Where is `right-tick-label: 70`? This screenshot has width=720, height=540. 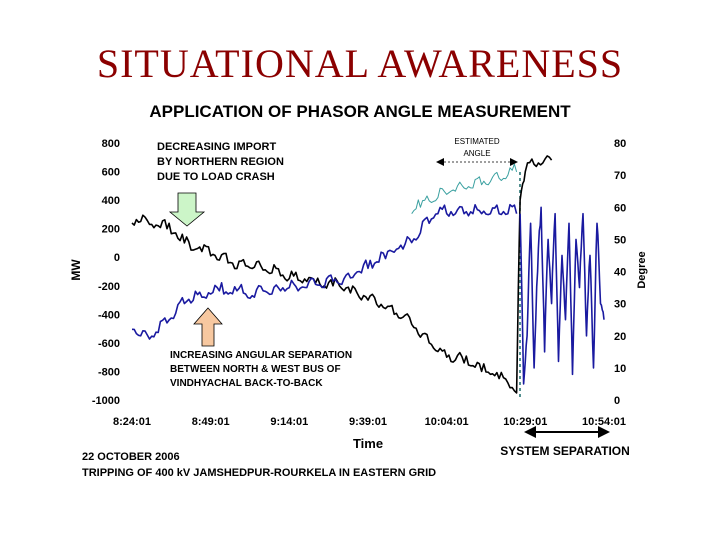
right-tick-label: 70 is located at coordinates (620, 176).